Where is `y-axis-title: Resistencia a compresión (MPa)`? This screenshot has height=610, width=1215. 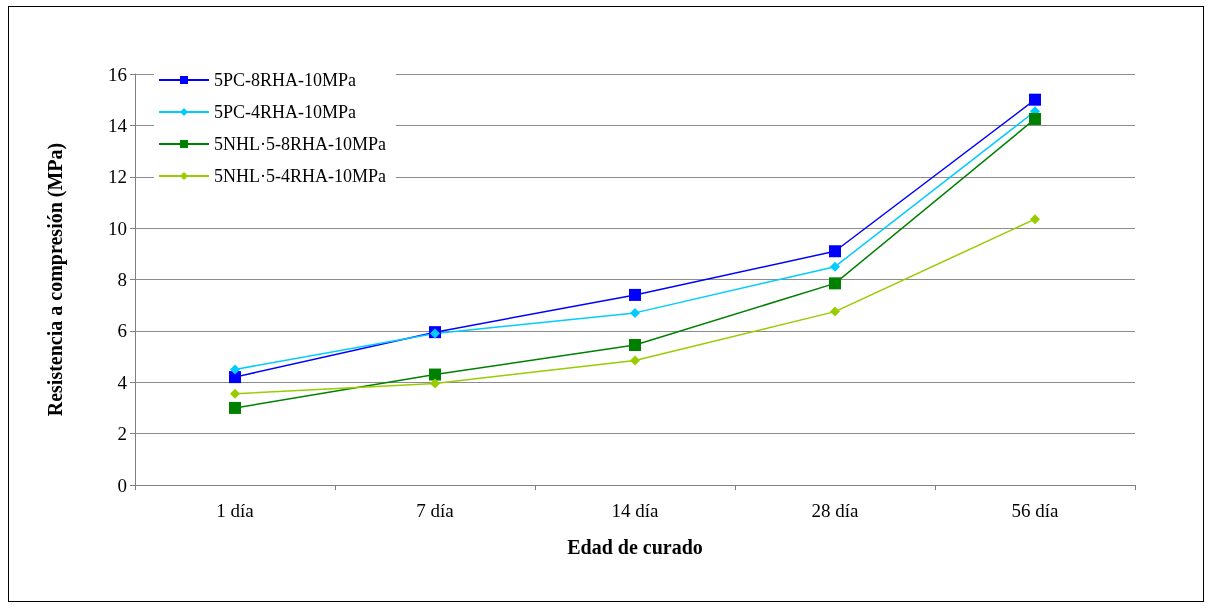 y-axis-title: Resistencia a compresión (MPa) is located at coordinates (55, 279).